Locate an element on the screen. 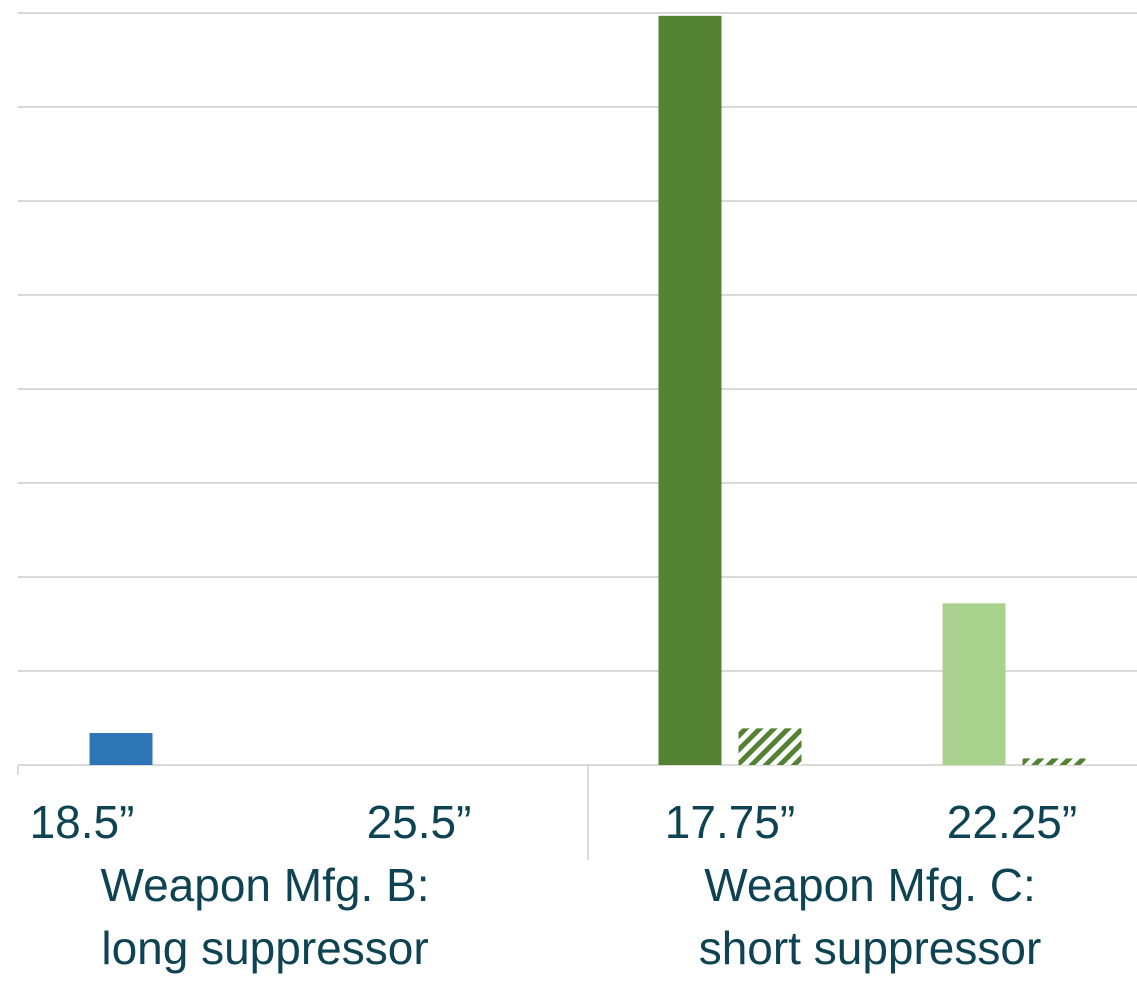 The height and width of the screenshot is (981, 1137). group-label: Weapon Mfg. C: is located at coordinates (870, 885).